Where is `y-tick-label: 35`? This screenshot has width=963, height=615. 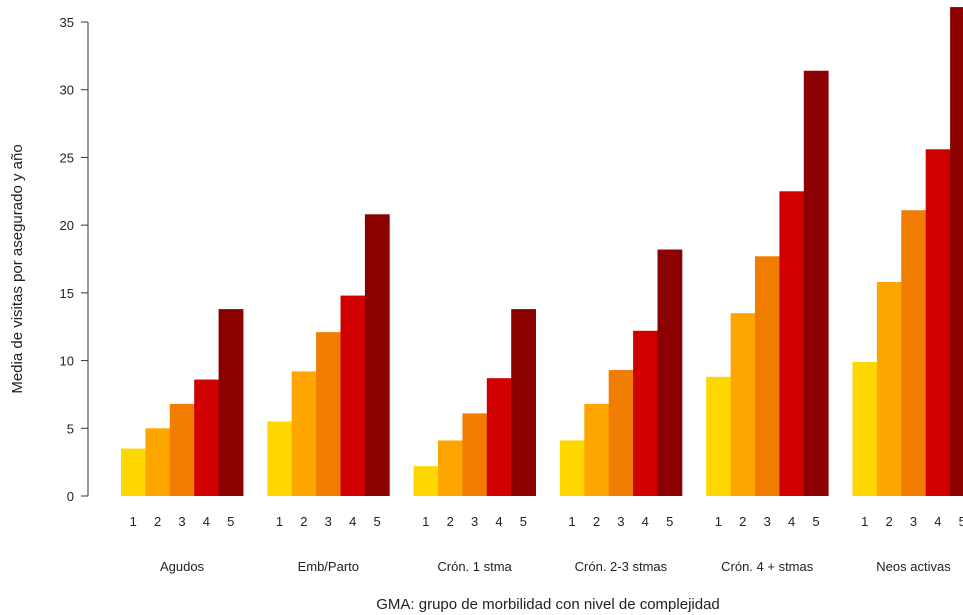 y-tick-label: 35 is located at coordinates (67, 22).